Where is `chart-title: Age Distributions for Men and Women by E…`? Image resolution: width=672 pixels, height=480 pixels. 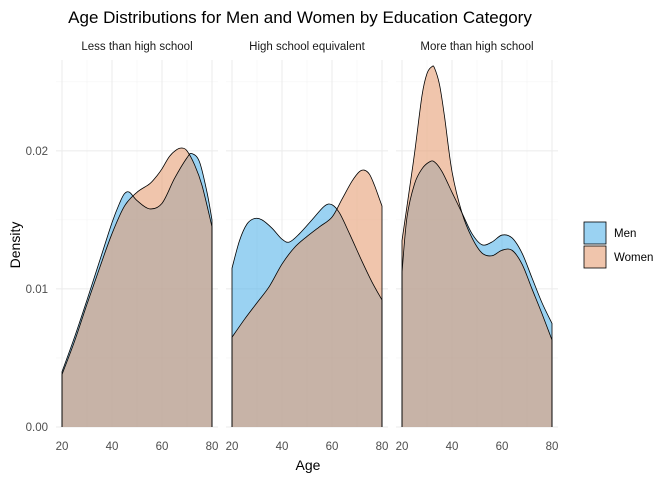
chart-title: Age Distributions for Men and Women by E… is located at coordinates (300, 17).